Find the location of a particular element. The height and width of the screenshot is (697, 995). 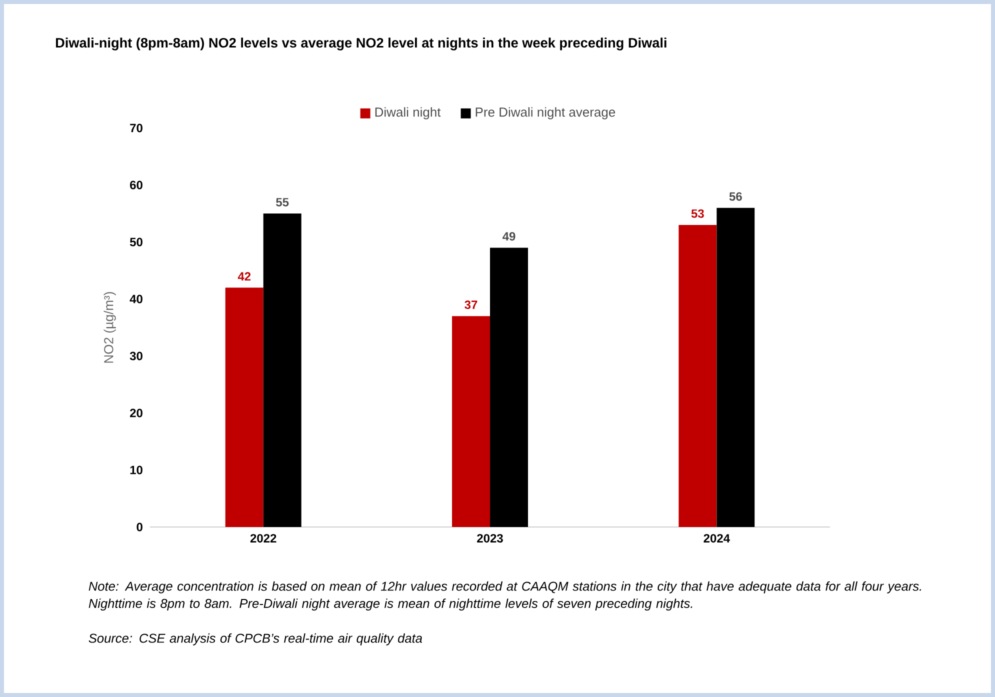

y-tick-label: 0 is located at coordinates (139, 527).